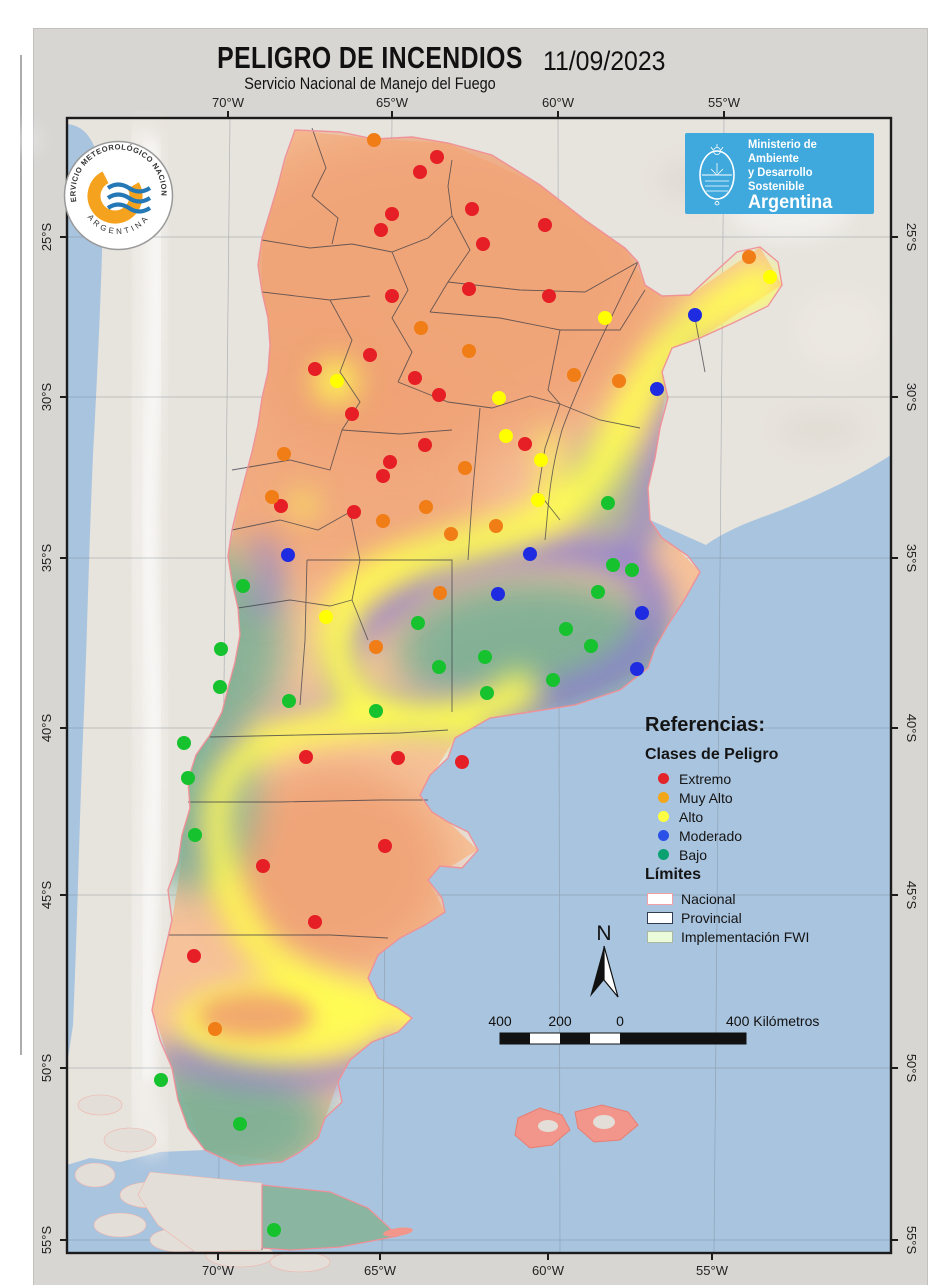 This screenshot has height=1285, width=937. I want to click on chile-archipelago, so click(202, 1183).